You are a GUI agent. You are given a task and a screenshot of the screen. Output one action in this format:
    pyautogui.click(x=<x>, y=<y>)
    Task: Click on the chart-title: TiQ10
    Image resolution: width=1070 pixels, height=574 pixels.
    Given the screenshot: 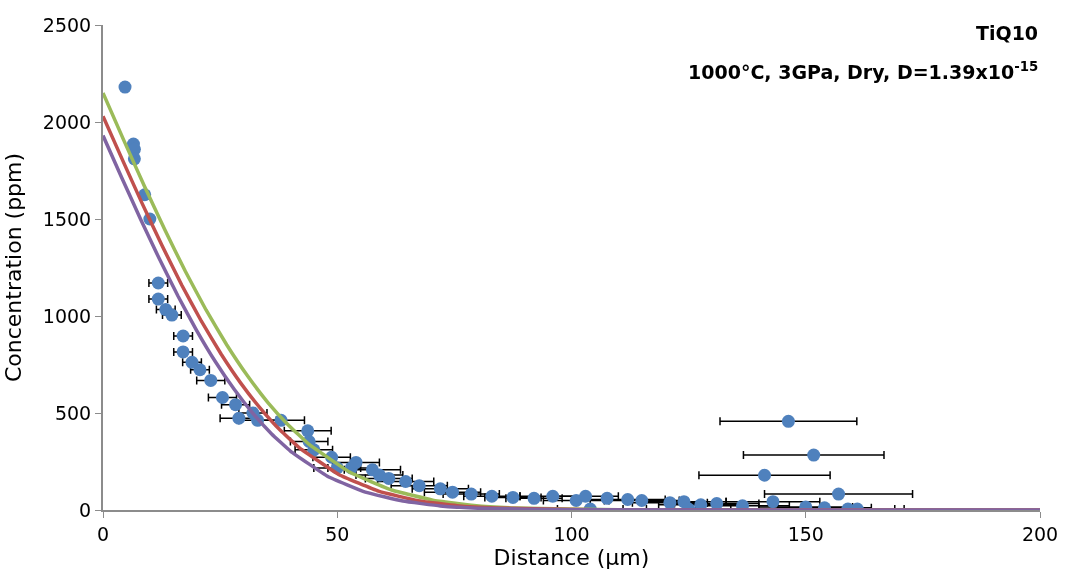 What is the action you would take?
    pyautogui.click(x=1007, y=33)
    